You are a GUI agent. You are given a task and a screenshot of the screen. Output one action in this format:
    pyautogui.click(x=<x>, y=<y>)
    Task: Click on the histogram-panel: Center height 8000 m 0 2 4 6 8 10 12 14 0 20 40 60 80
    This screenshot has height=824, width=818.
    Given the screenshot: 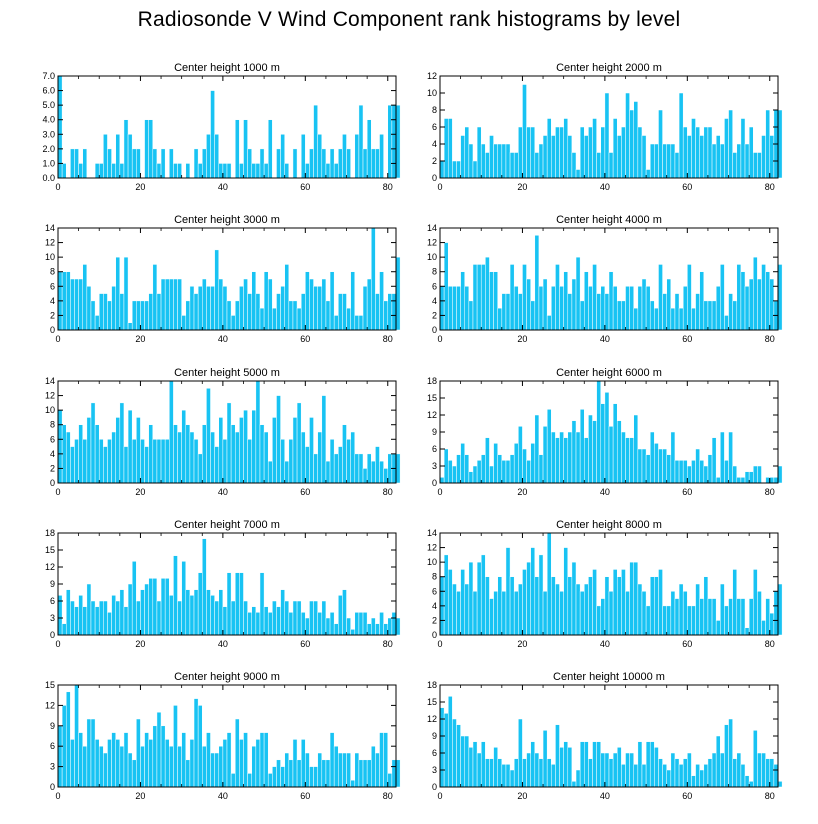 What is the action you would take?
    pyautogui.click(x=605, y=584)
    